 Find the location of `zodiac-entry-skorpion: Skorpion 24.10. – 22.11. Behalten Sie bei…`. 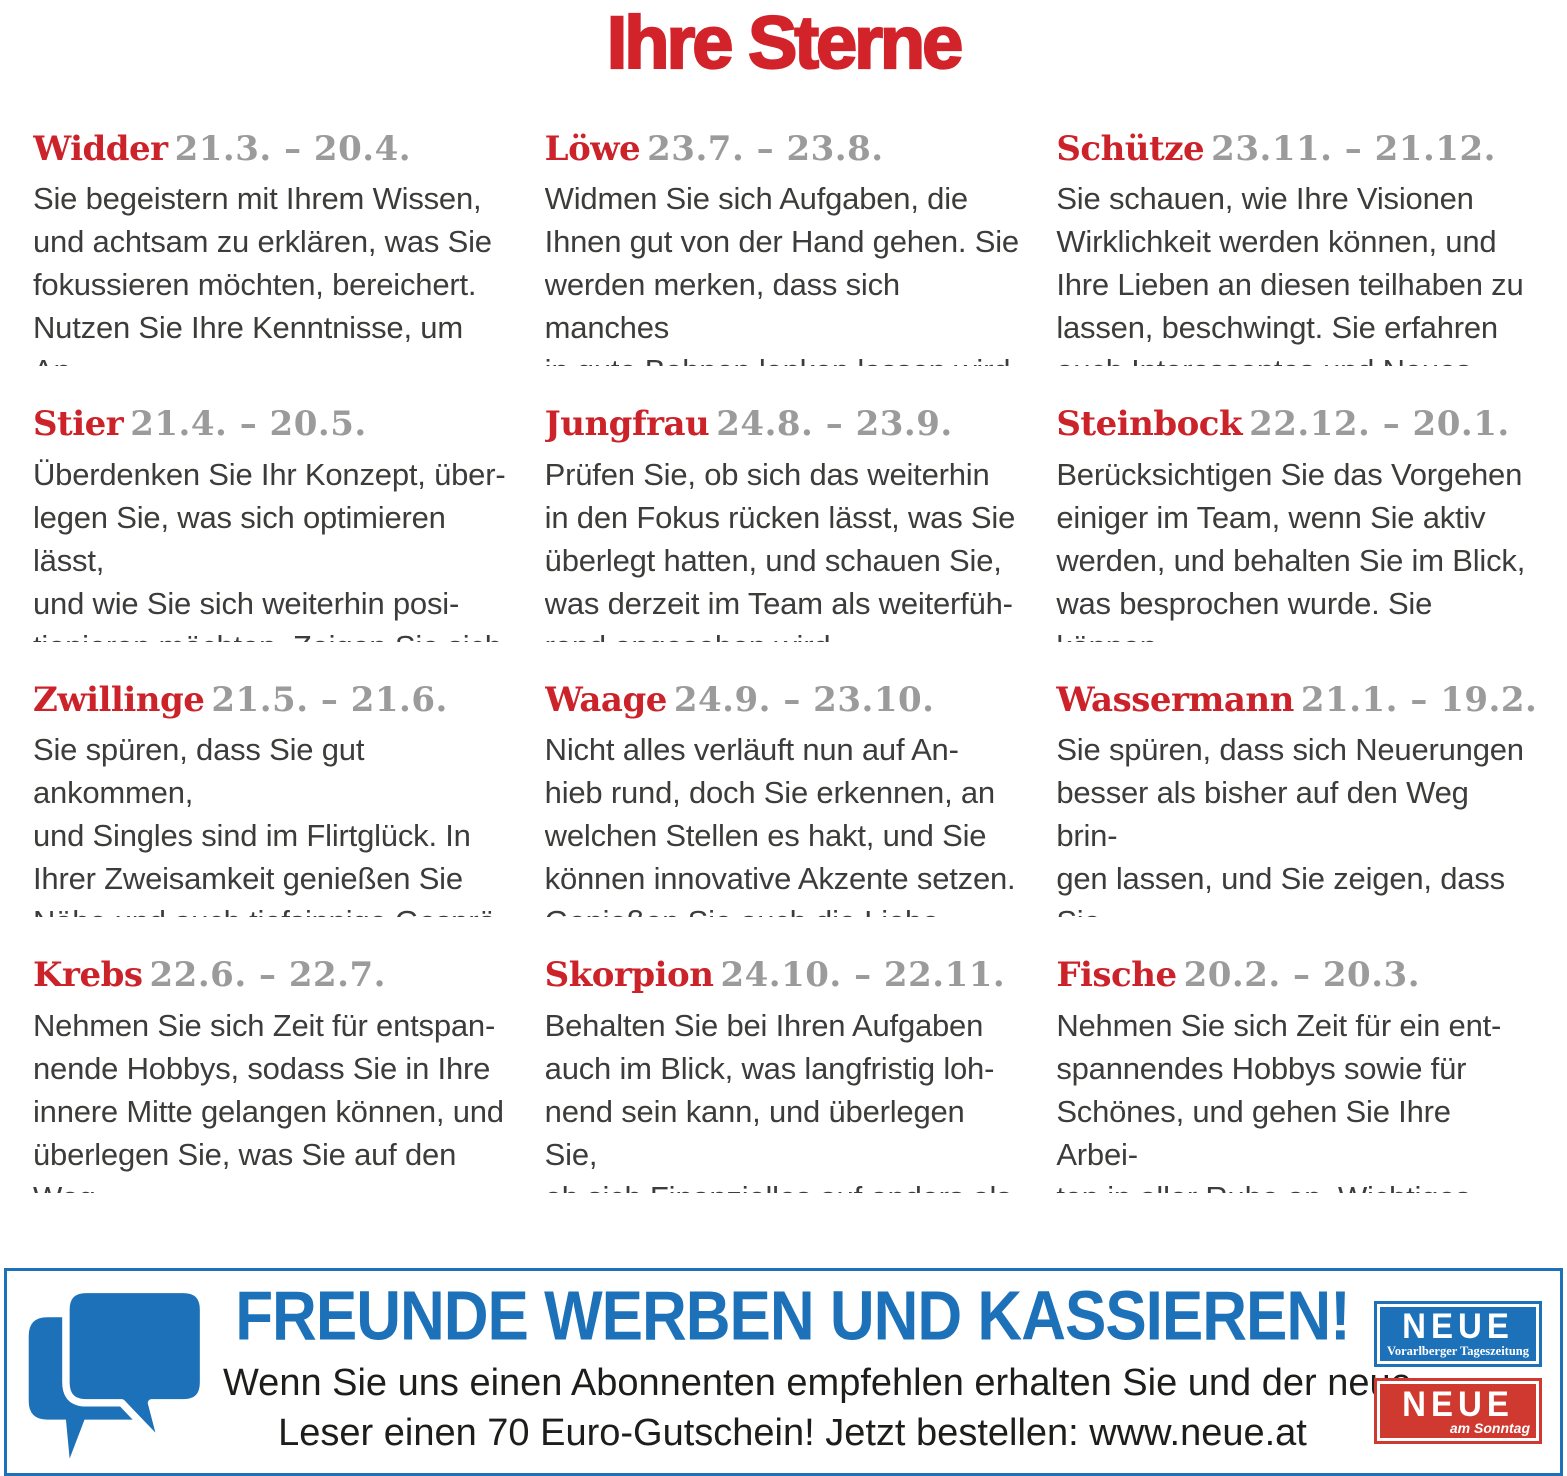

zodiac-entry-skorpion: Skorpion 24.10. – 22.11. Behalten Sie bei… is located at coordinates (784, 1075).